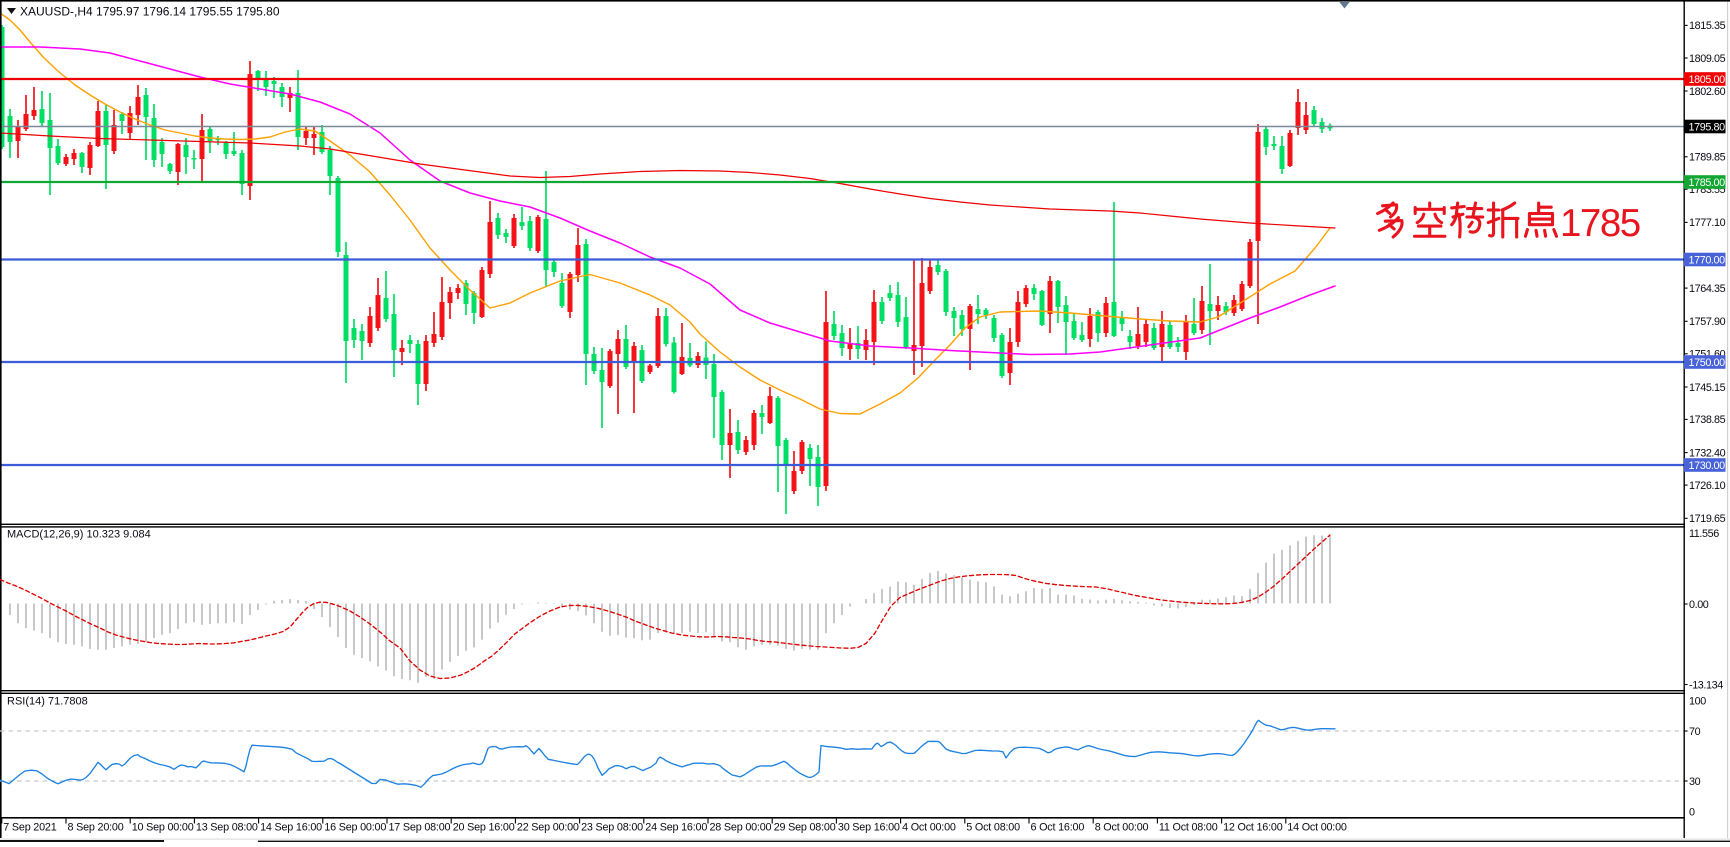 This screenshot has height=847, width=1730. I want to click on svg-text: 1738.85, so click(1707, 420).